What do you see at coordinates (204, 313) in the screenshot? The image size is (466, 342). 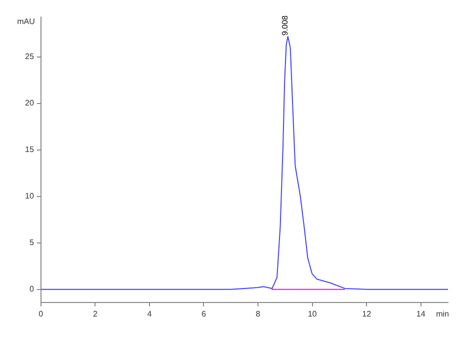 I see `x-tick-label: 6` at bounding box center [204, 313].